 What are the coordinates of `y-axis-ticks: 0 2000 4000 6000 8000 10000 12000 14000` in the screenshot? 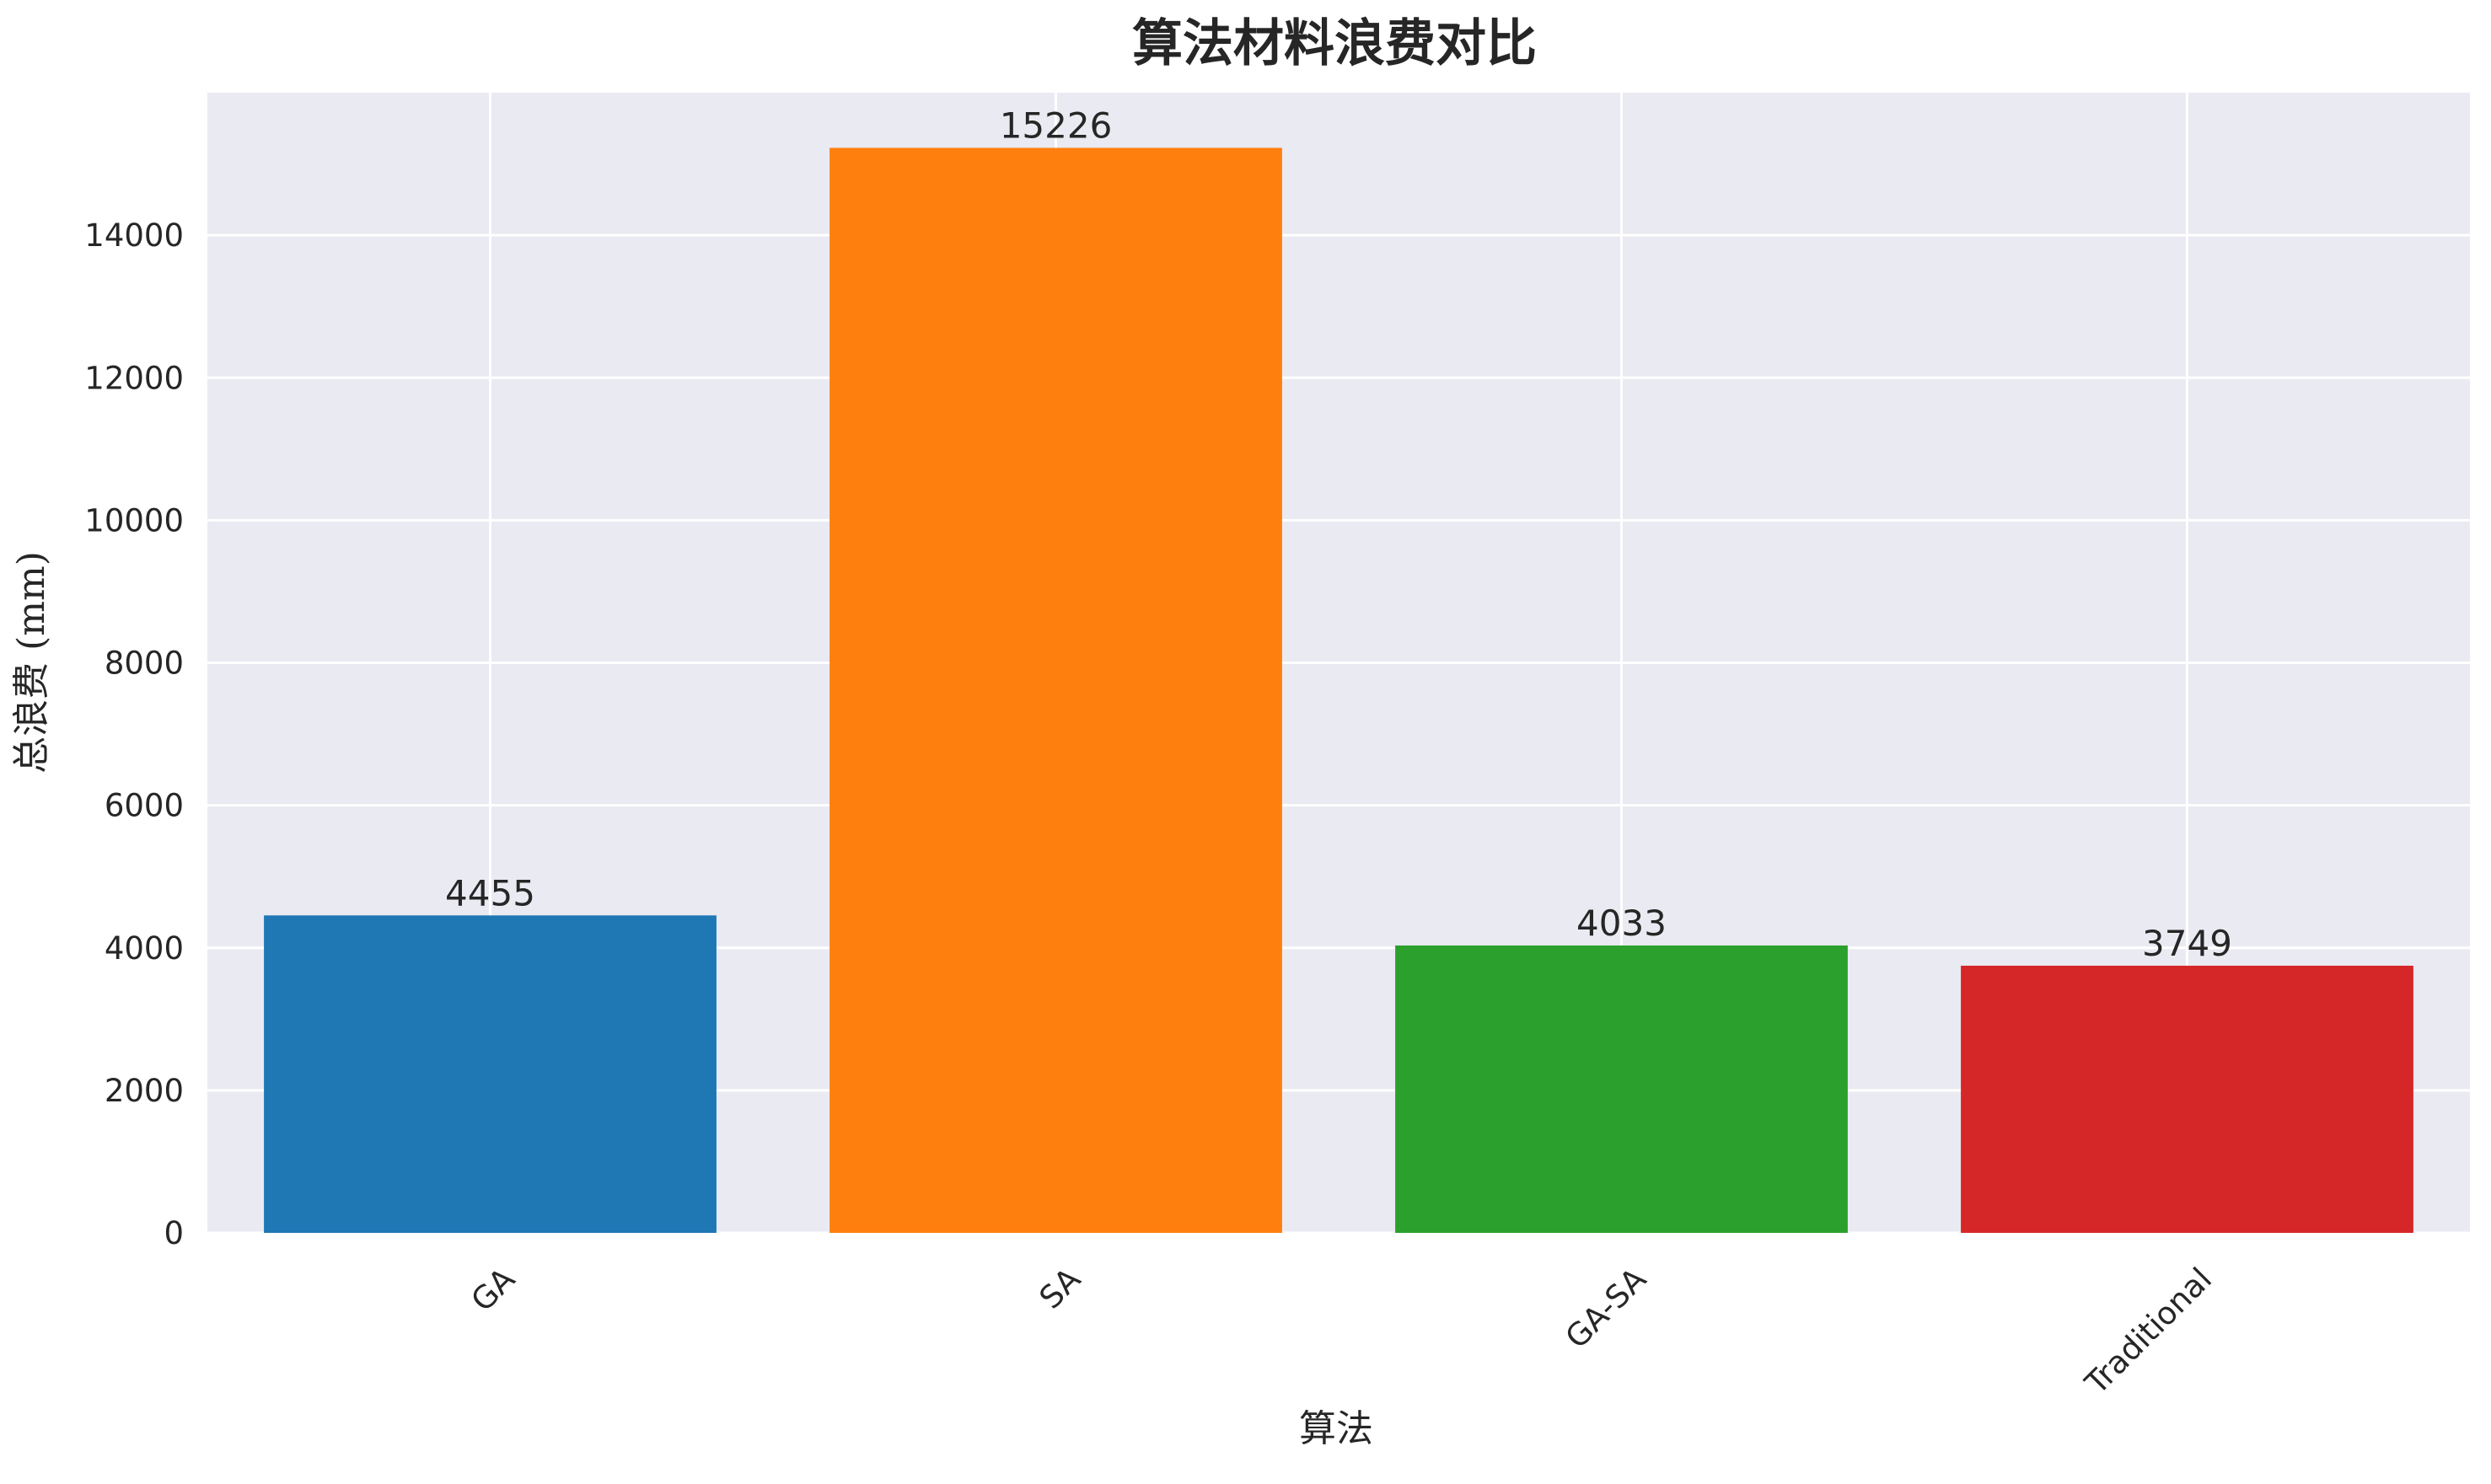 It's located at (134, 734).